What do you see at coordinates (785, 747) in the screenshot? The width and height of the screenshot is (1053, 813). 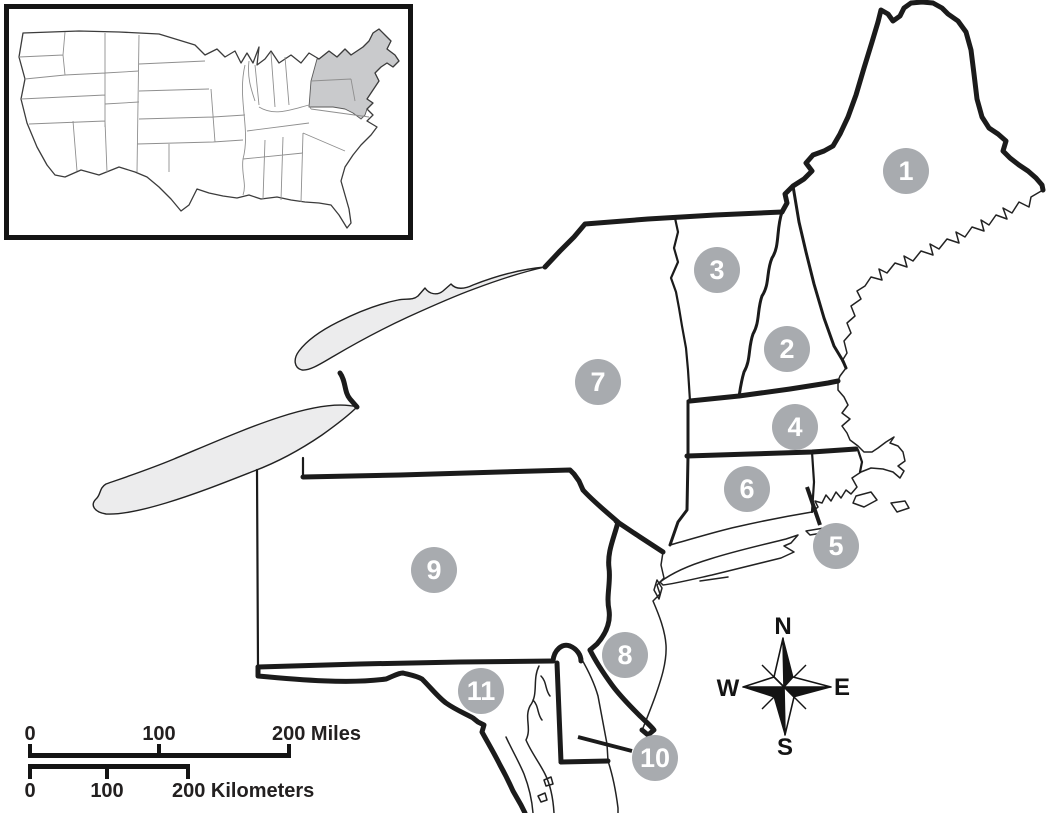 I see `compass-label-south: S` at bounding box center [785, 747].